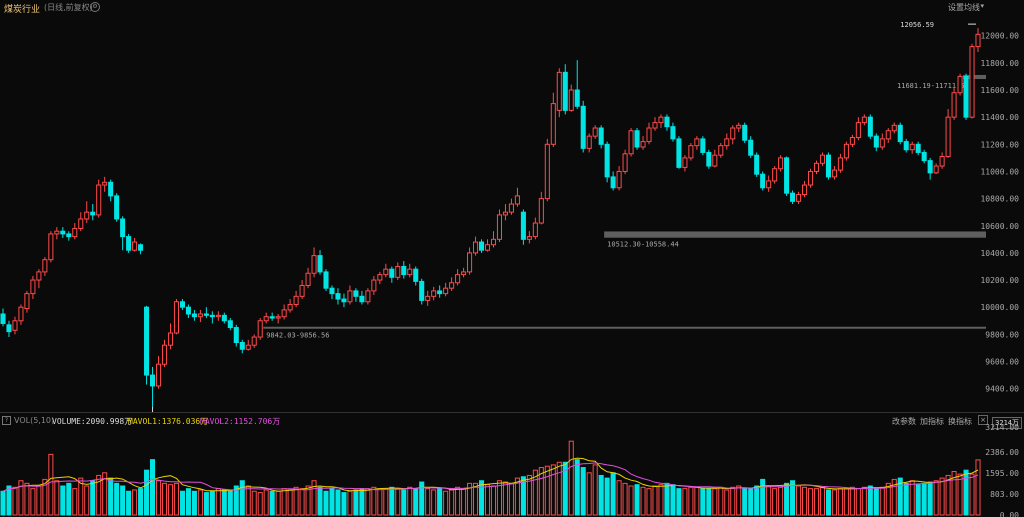 This screenshot has width=1024, height=517. I want to click on ma-settings-button: 设置均线, so click(964, 7).